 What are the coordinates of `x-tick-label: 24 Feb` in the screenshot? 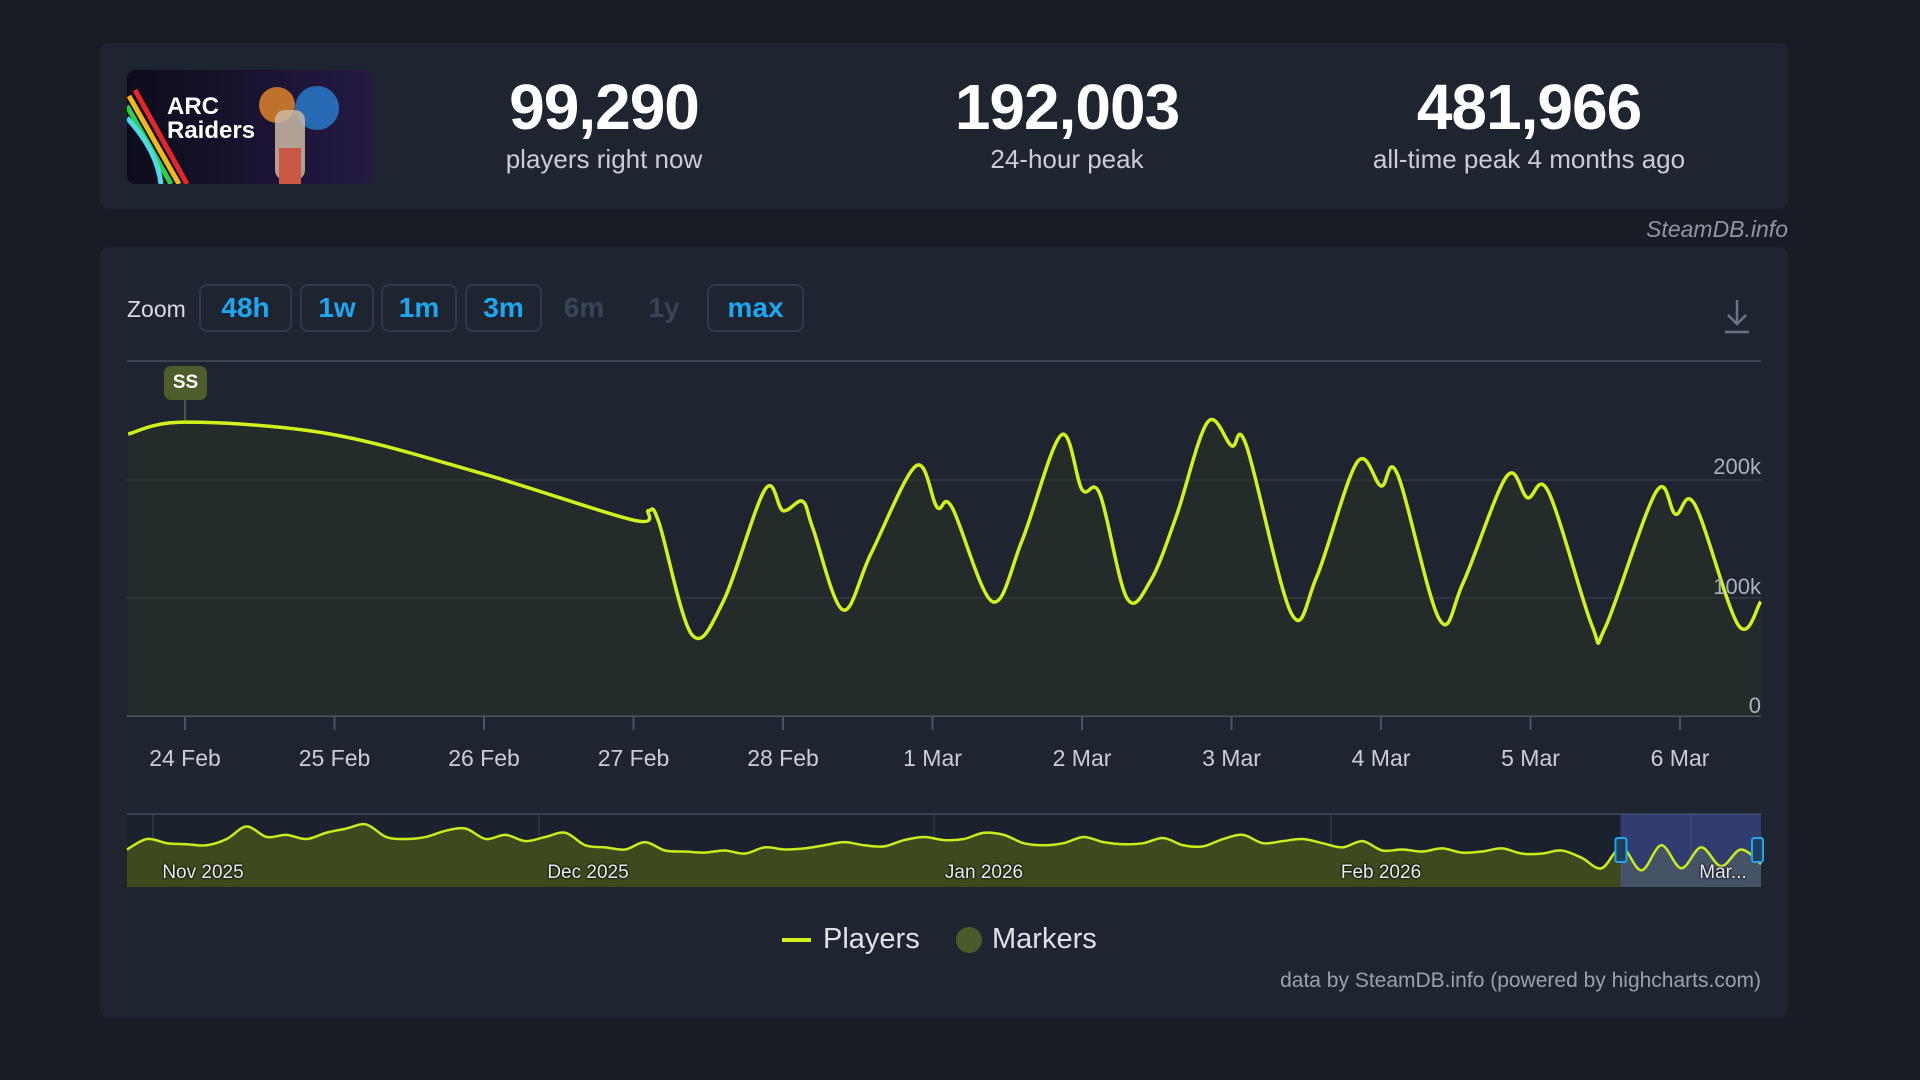 It's located at (185, 758).